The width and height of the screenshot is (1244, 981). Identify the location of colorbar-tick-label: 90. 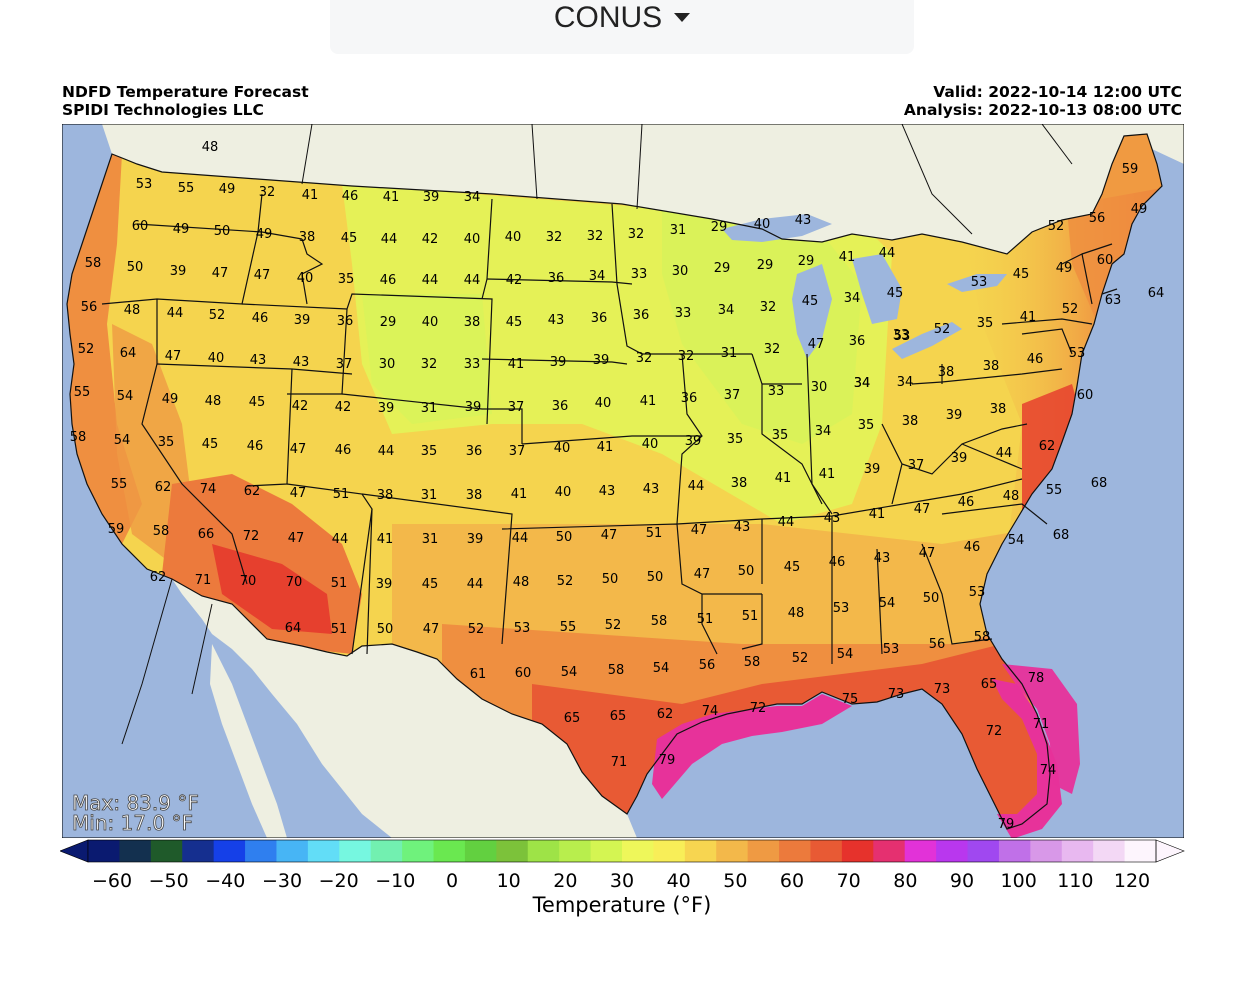
(962, 880).